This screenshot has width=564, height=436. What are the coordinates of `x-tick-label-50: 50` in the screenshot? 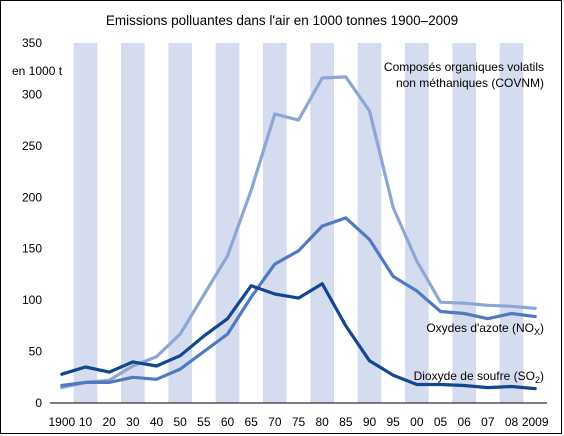 It's located at (180, 422).